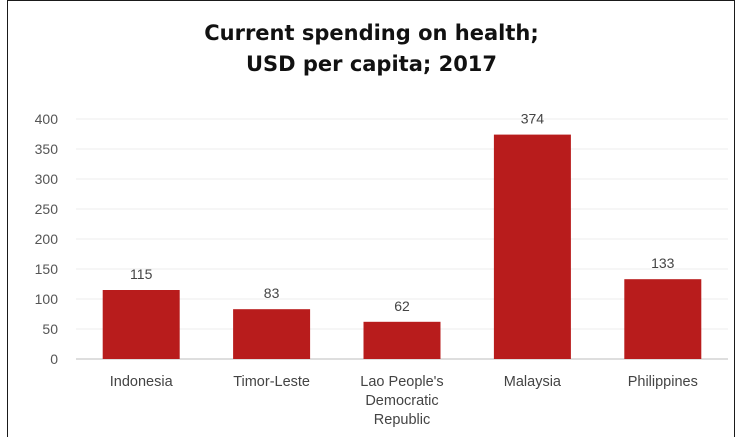 This screenshot has height=437, width=743. I want to click on y-tick-label: 50, so click(50, 329).